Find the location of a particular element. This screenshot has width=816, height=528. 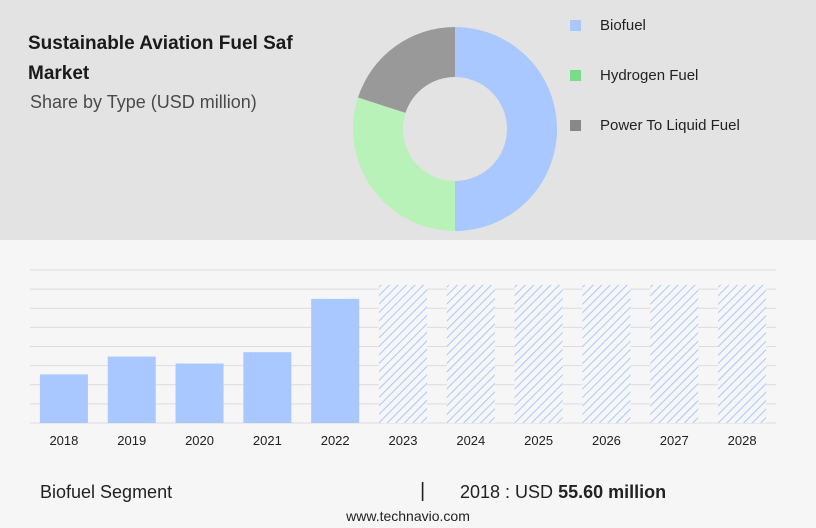

x-tick-label: 2024 is located at coordinates (470, 440).